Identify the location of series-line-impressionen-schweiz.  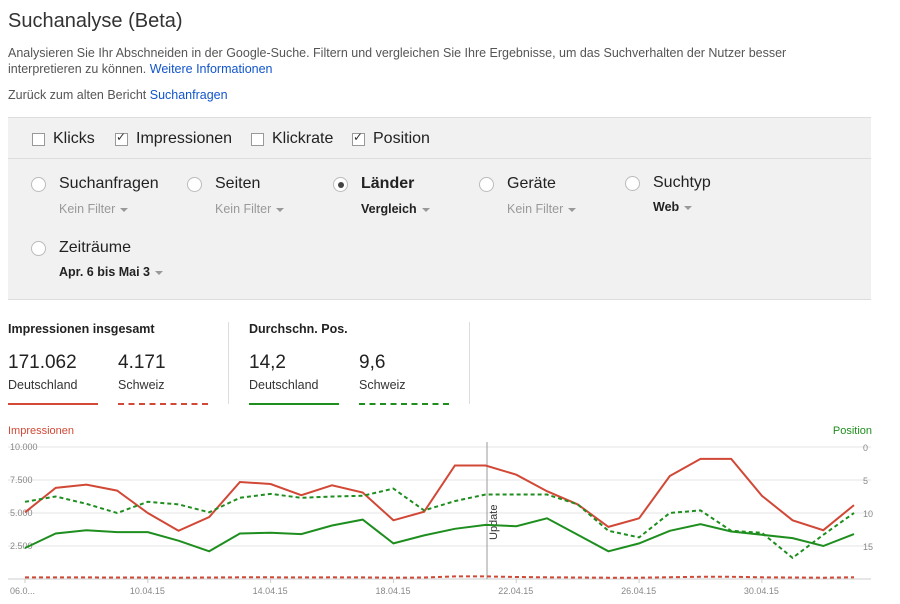
(440, 577).